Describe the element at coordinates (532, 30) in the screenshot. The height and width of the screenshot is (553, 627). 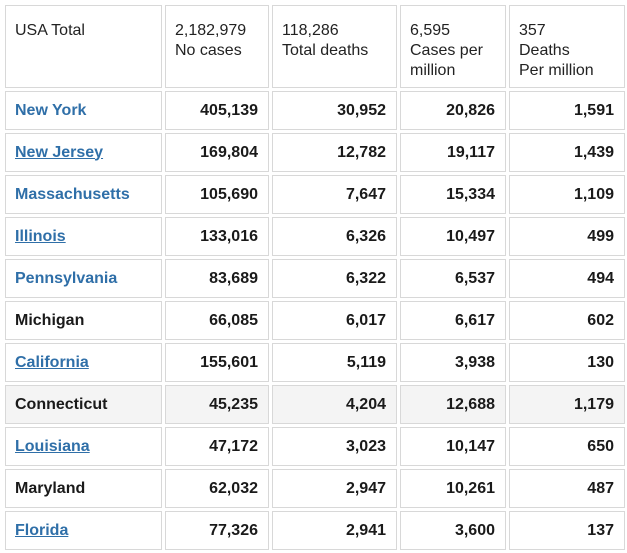
I see `deaths-per-million-value: 357` at that location.